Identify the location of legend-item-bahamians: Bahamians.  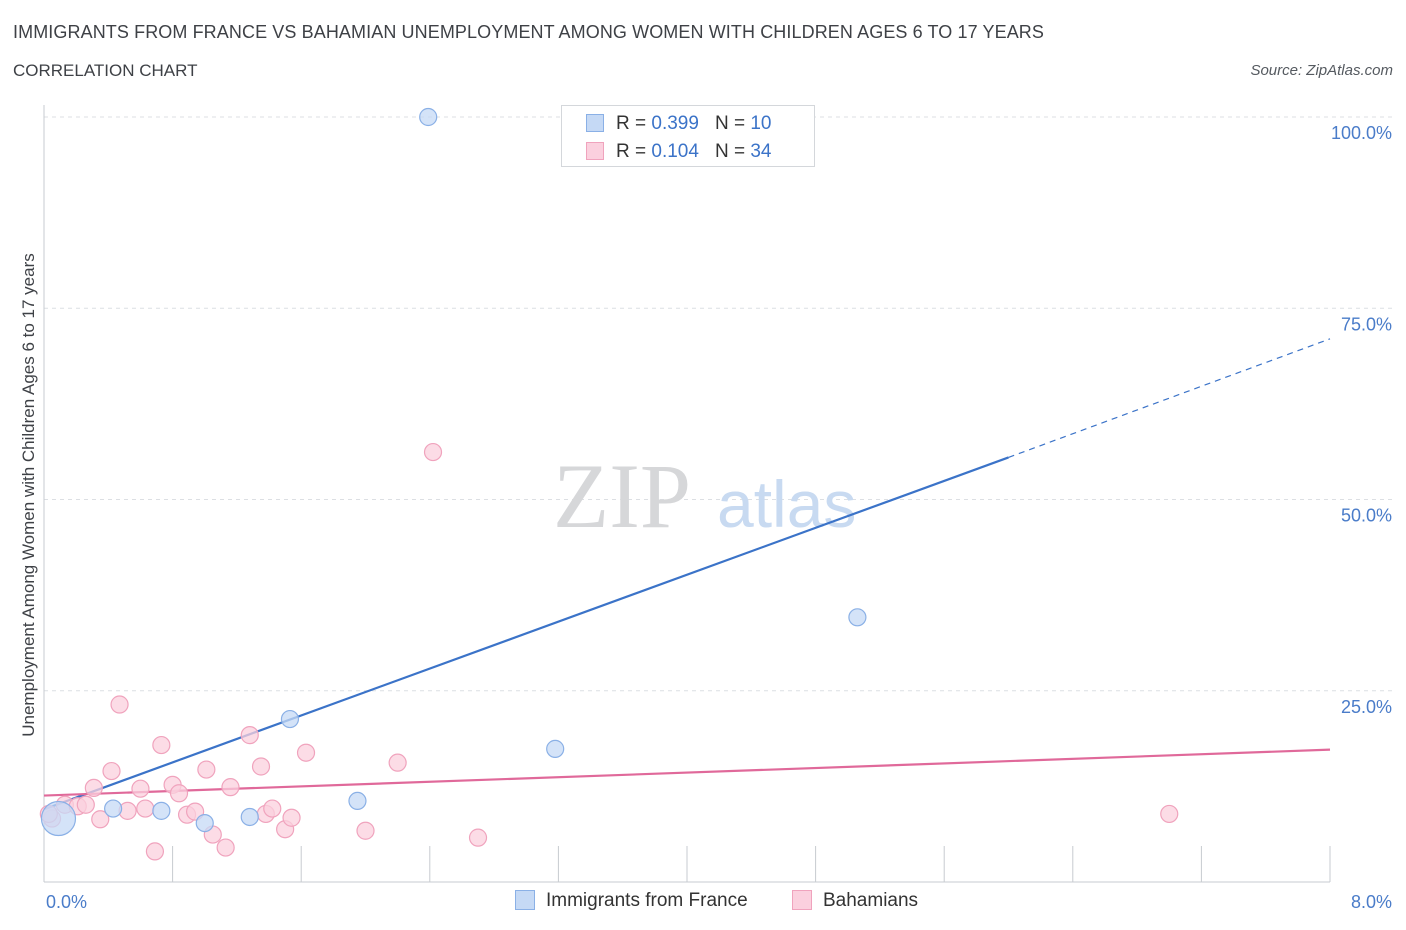
(855, 901).